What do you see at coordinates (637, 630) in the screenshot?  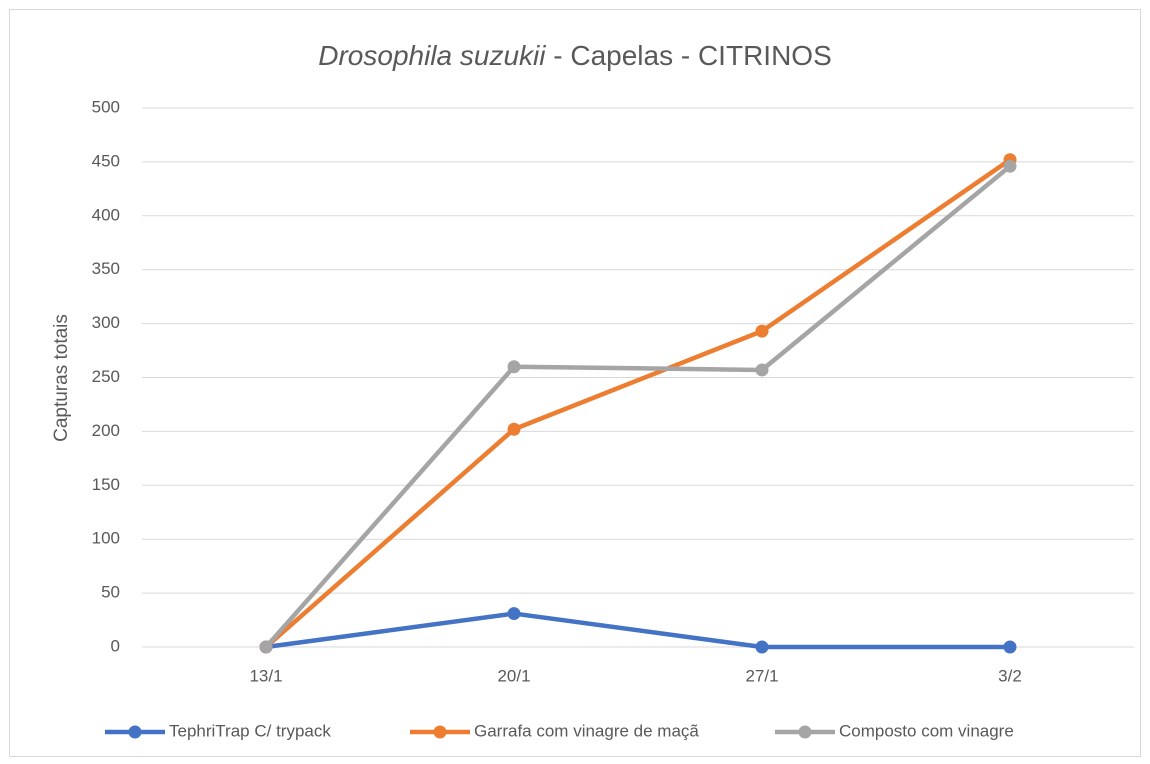 I see `series-line` at bounding box center [637, 630].